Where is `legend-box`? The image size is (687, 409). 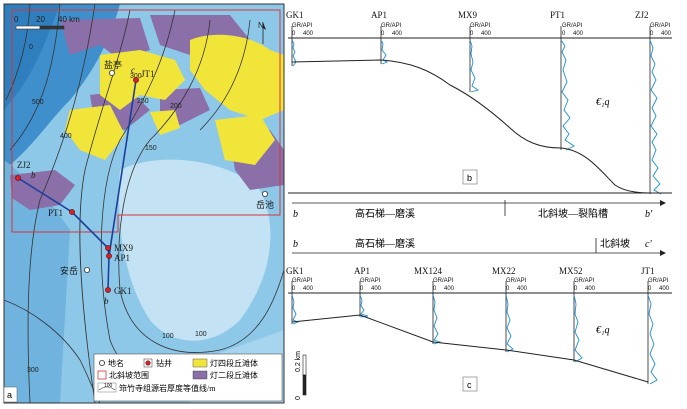
legend-box is located at coordinates (188, 377).